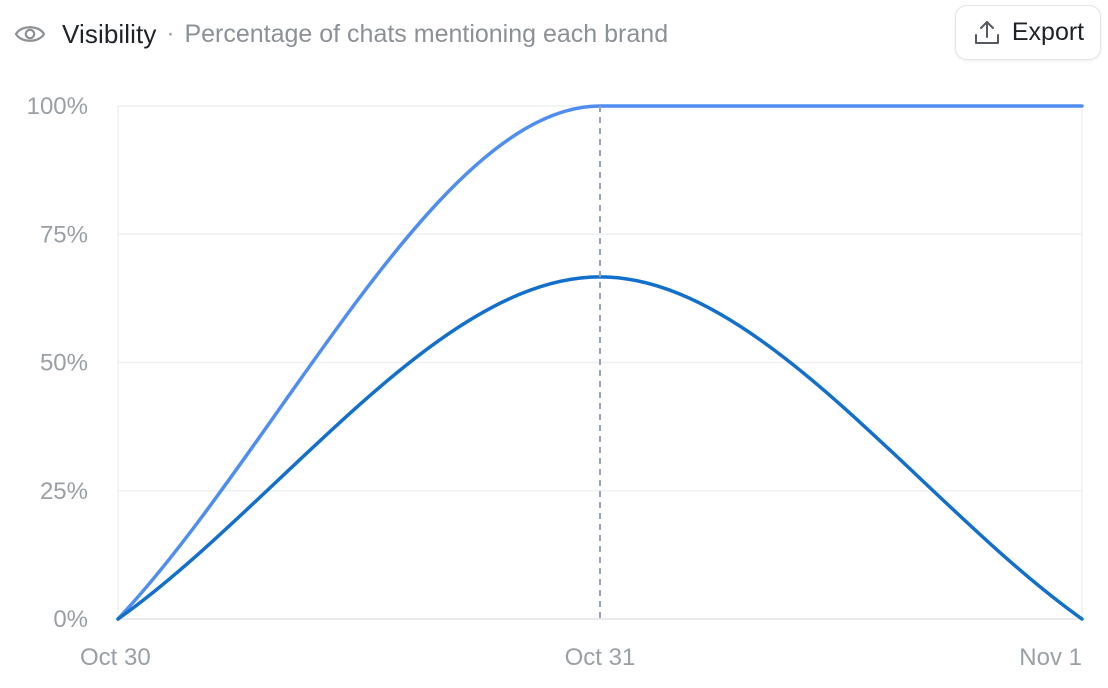 The height and width of the screenshot is (688, 1108). Describe the element at coordinates (64, 363) in the screenshot. I see `y-tick-label: 50%` at that location.